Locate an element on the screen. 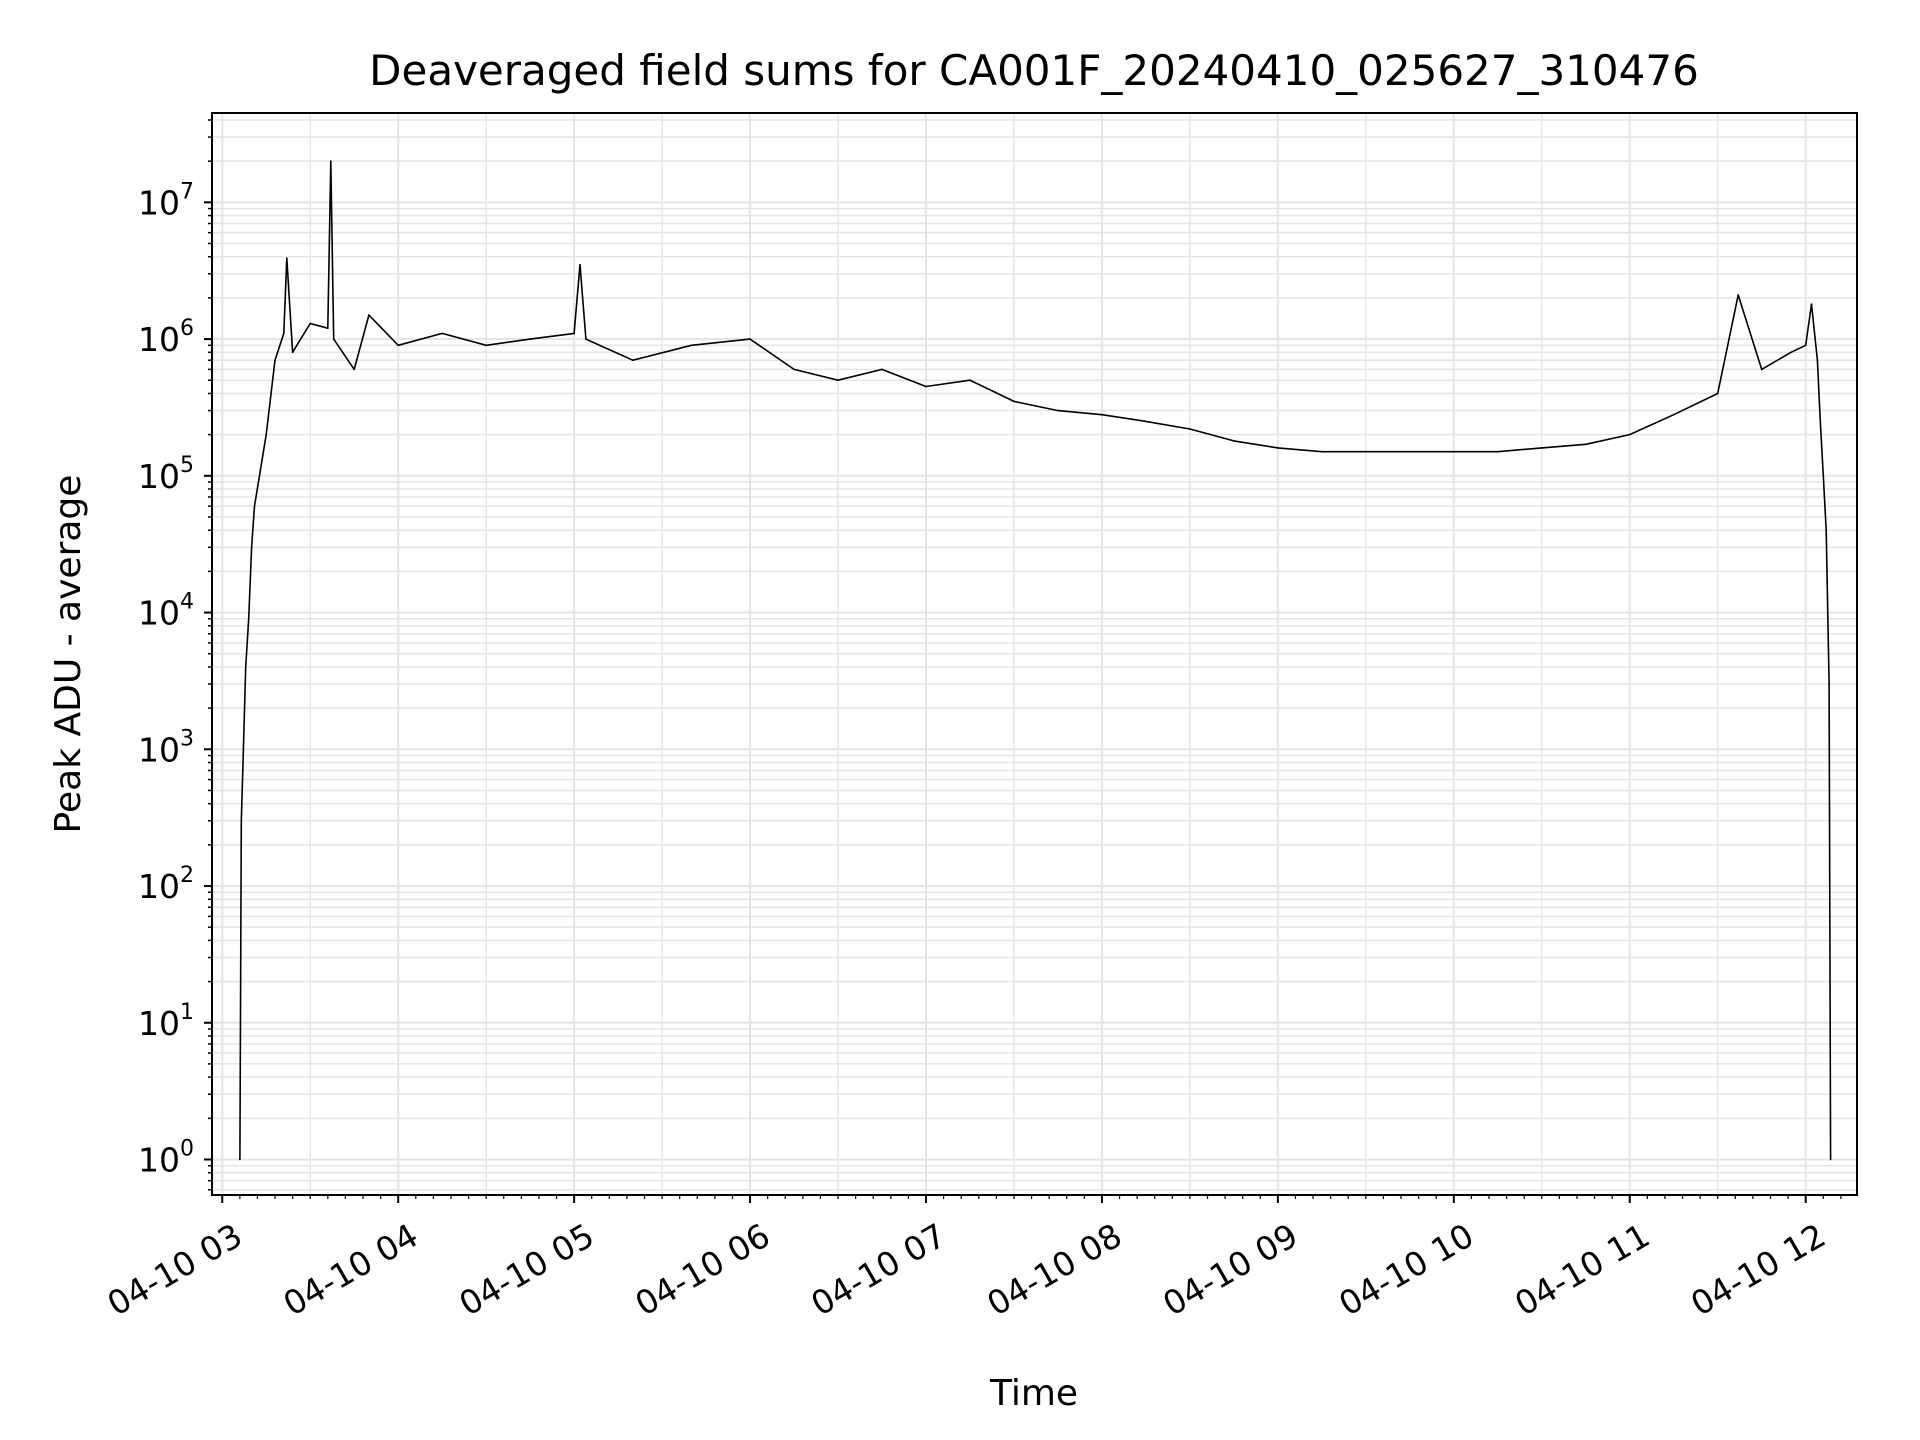  y-axis-label: Peak ADU - average is located at coordinates (68, 654).